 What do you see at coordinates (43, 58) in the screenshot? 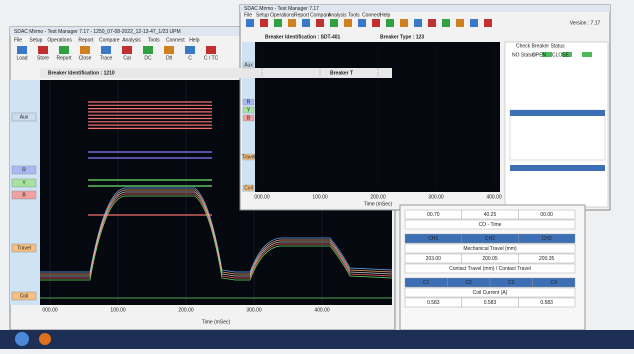
I see `toolbar-label: Store` at bounding box center [43, 58].